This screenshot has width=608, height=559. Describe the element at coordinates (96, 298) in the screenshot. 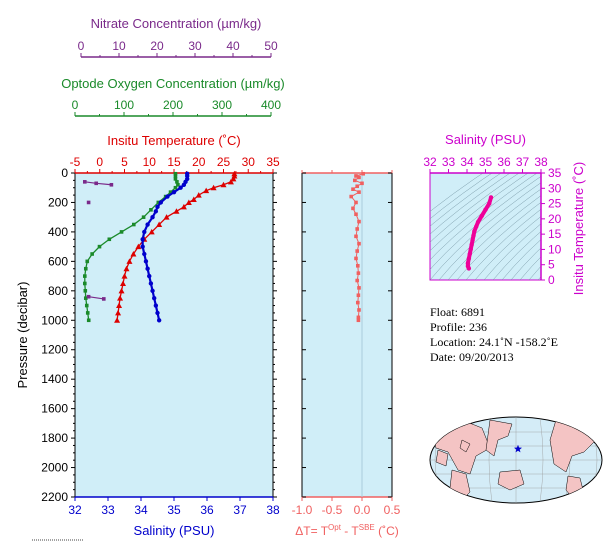

I see `nitrate-line` at that location.